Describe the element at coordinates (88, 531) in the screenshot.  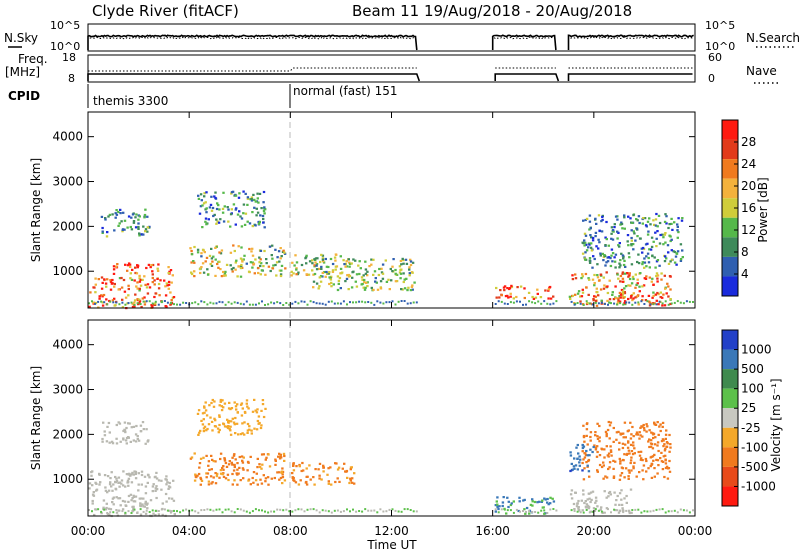
I see `x-tick-label: 00:00` at that location.